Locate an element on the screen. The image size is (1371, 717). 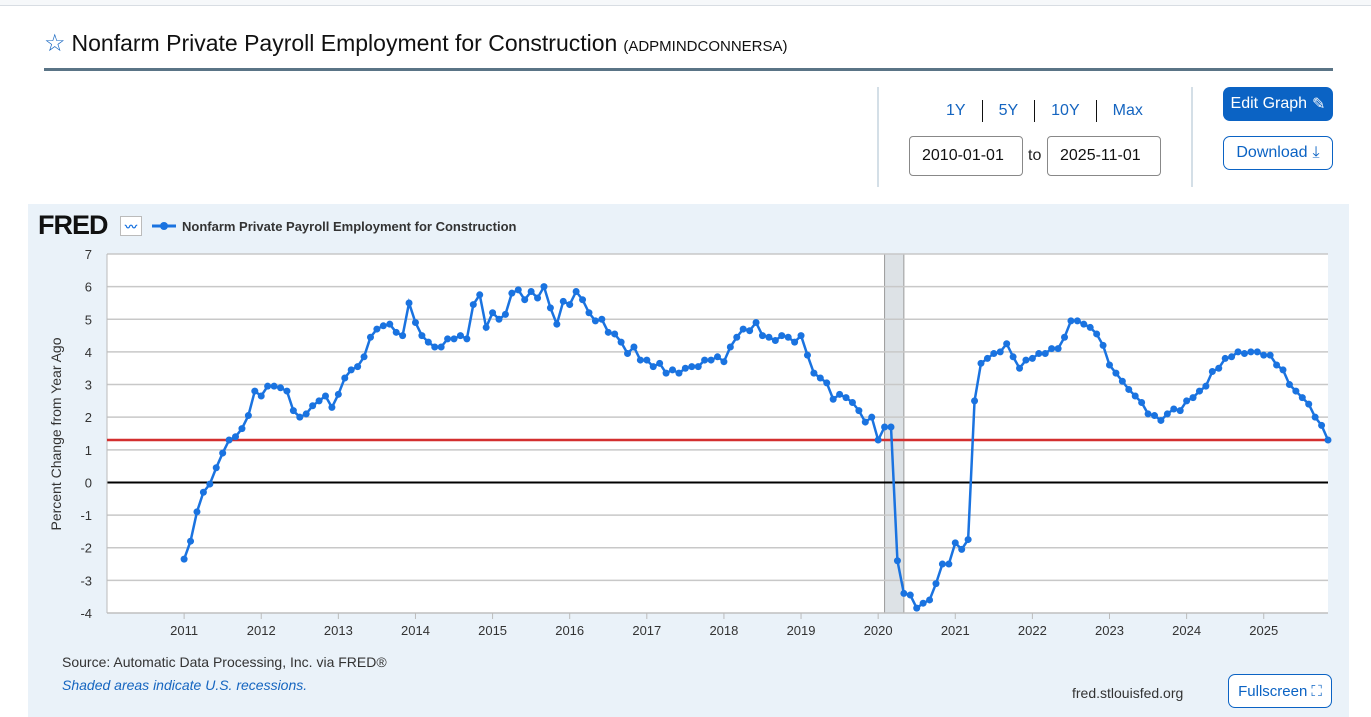
y-tick-label: 4 is located at coordinates (88, 352).